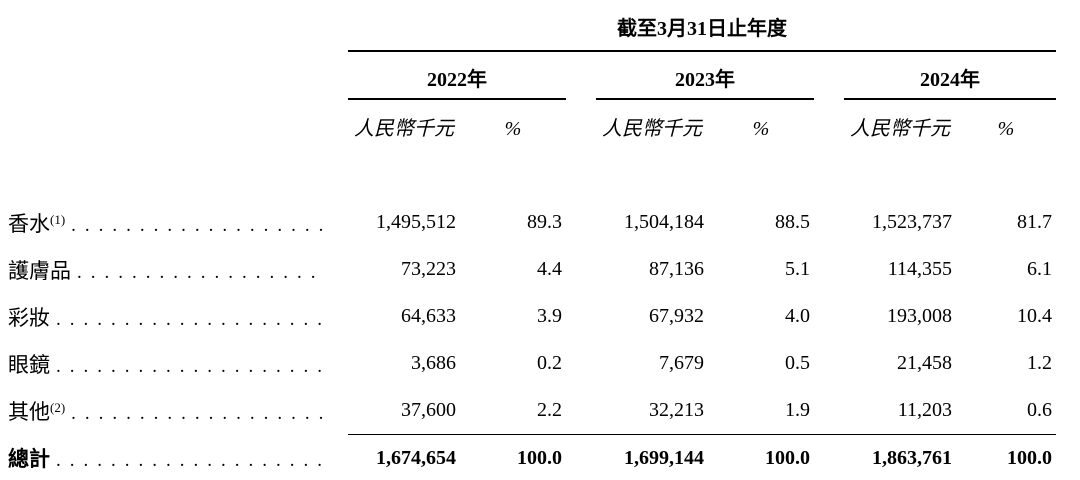  What do you see at coordinates (797, 410) in the screenshot?
I see `percent-2023: 1.9` at bounding box center [797, 410].